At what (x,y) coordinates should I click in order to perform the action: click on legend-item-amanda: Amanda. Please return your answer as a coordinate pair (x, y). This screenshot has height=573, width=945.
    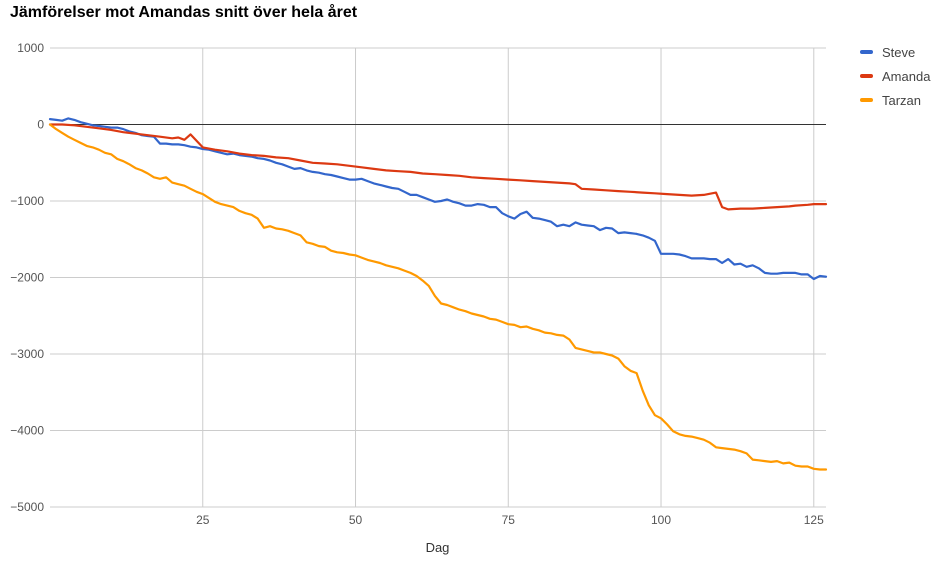
    Looking at the image, I should click on (895, 76).